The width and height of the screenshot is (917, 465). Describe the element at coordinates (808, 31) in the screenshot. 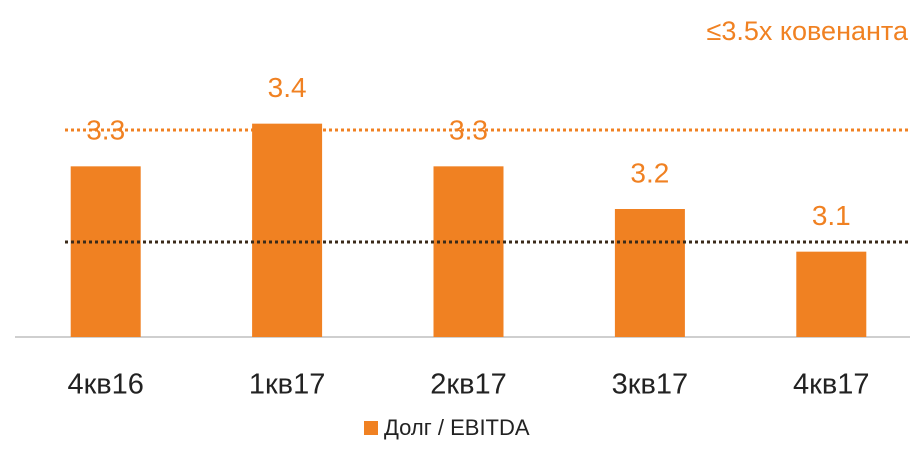

I see `annotation: ≤3.5x ковенанта` at that location.